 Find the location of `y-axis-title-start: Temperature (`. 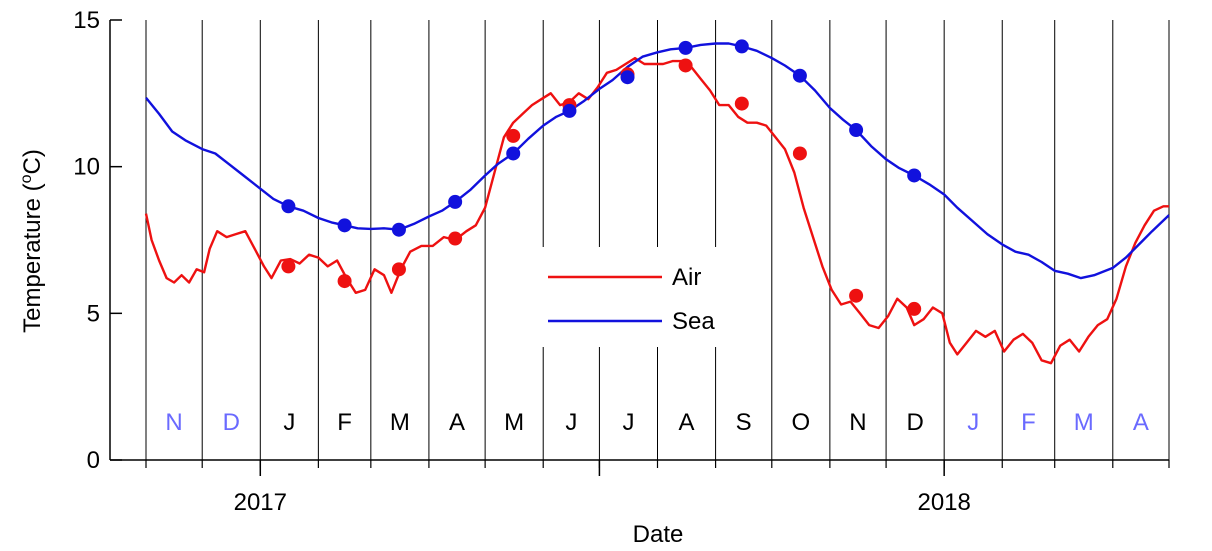

y-axis-title-start: Temperature ( is located at coordinates (32, 257).